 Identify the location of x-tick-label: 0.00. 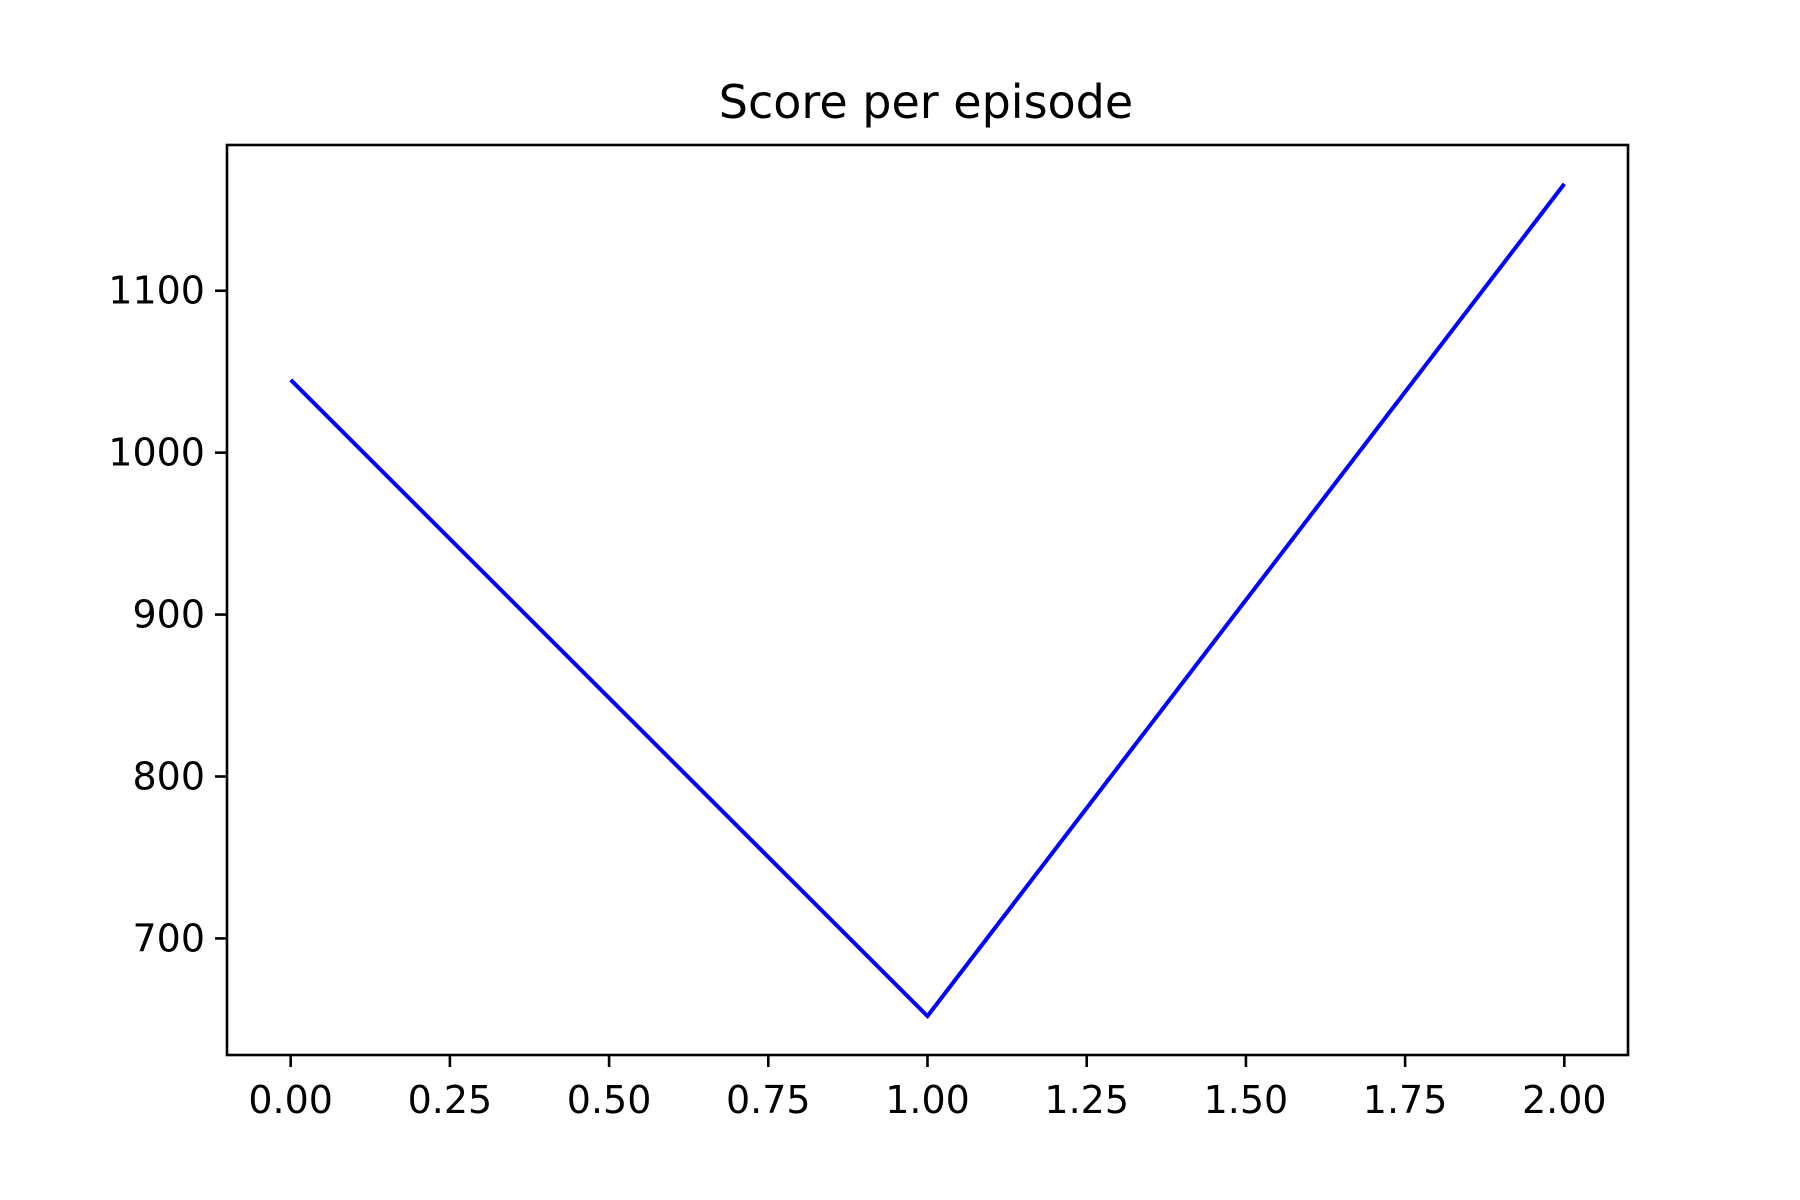
(290, 1100).